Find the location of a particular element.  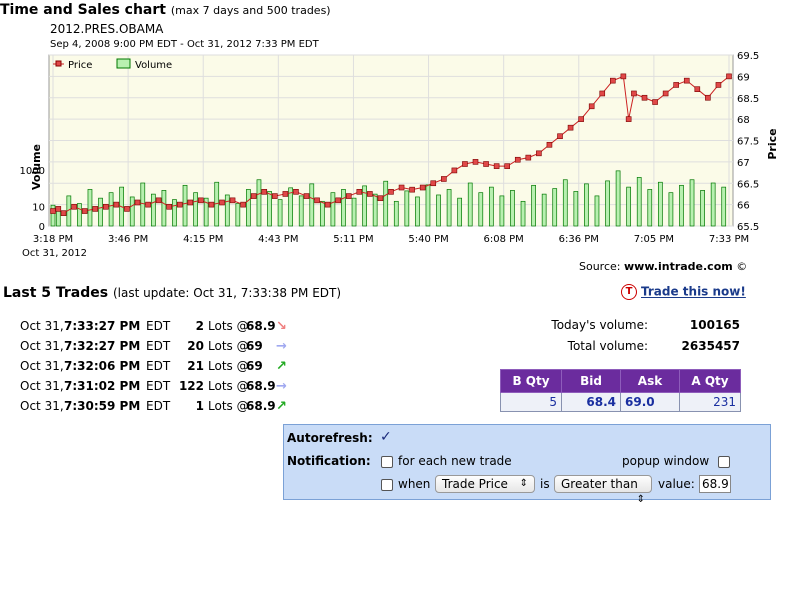

trend-arrow-icon: ↗ is located at coordinates (281, 406).